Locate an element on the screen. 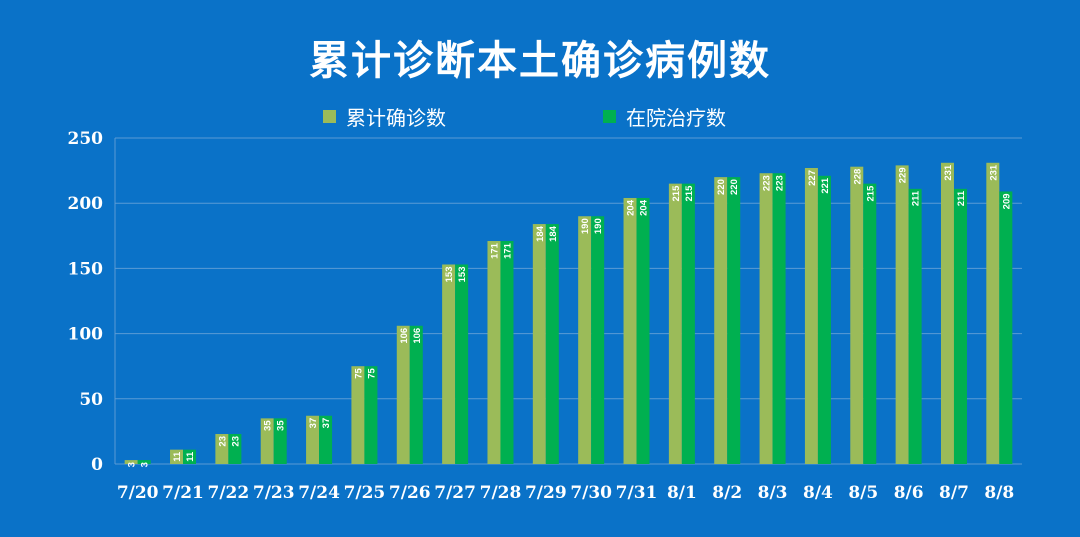  data-label-cumulative: 3 is located at coordinates (132, 464).